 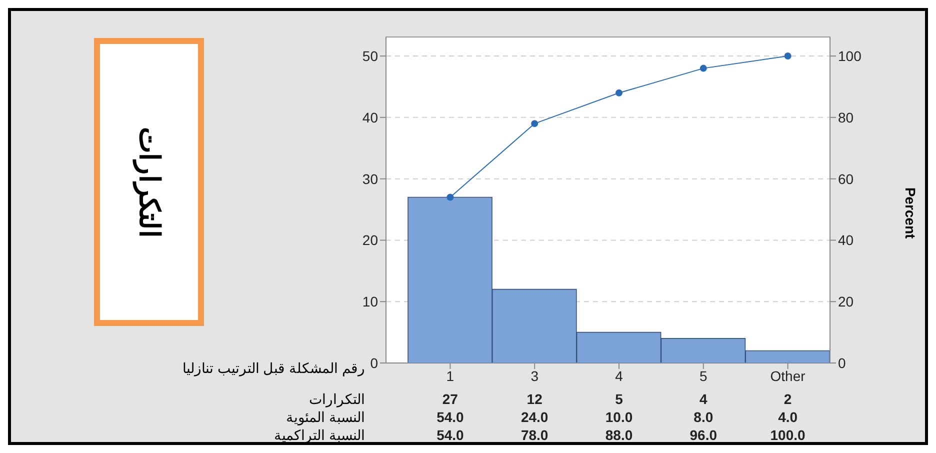 I want to click on data-label: 12, so click(x=535, y=399).